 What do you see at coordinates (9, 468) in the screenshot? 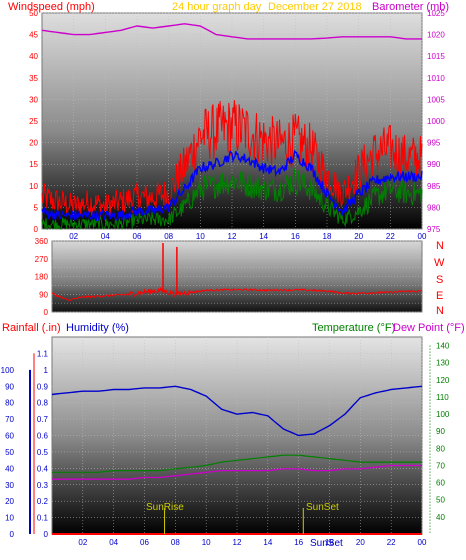
I see `humidity-y-tick-40: 40` at bounding box center [9, 468].